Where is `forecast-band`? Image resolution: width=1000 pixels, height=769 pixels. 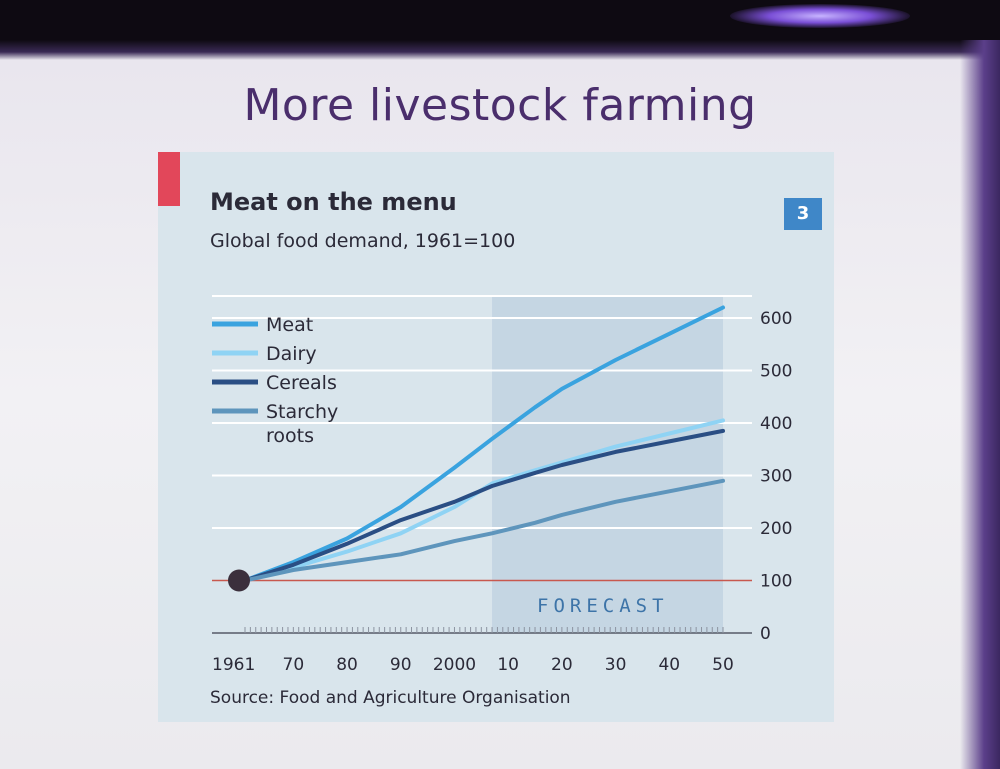
forecast-band is located at coordinates (607, 464).